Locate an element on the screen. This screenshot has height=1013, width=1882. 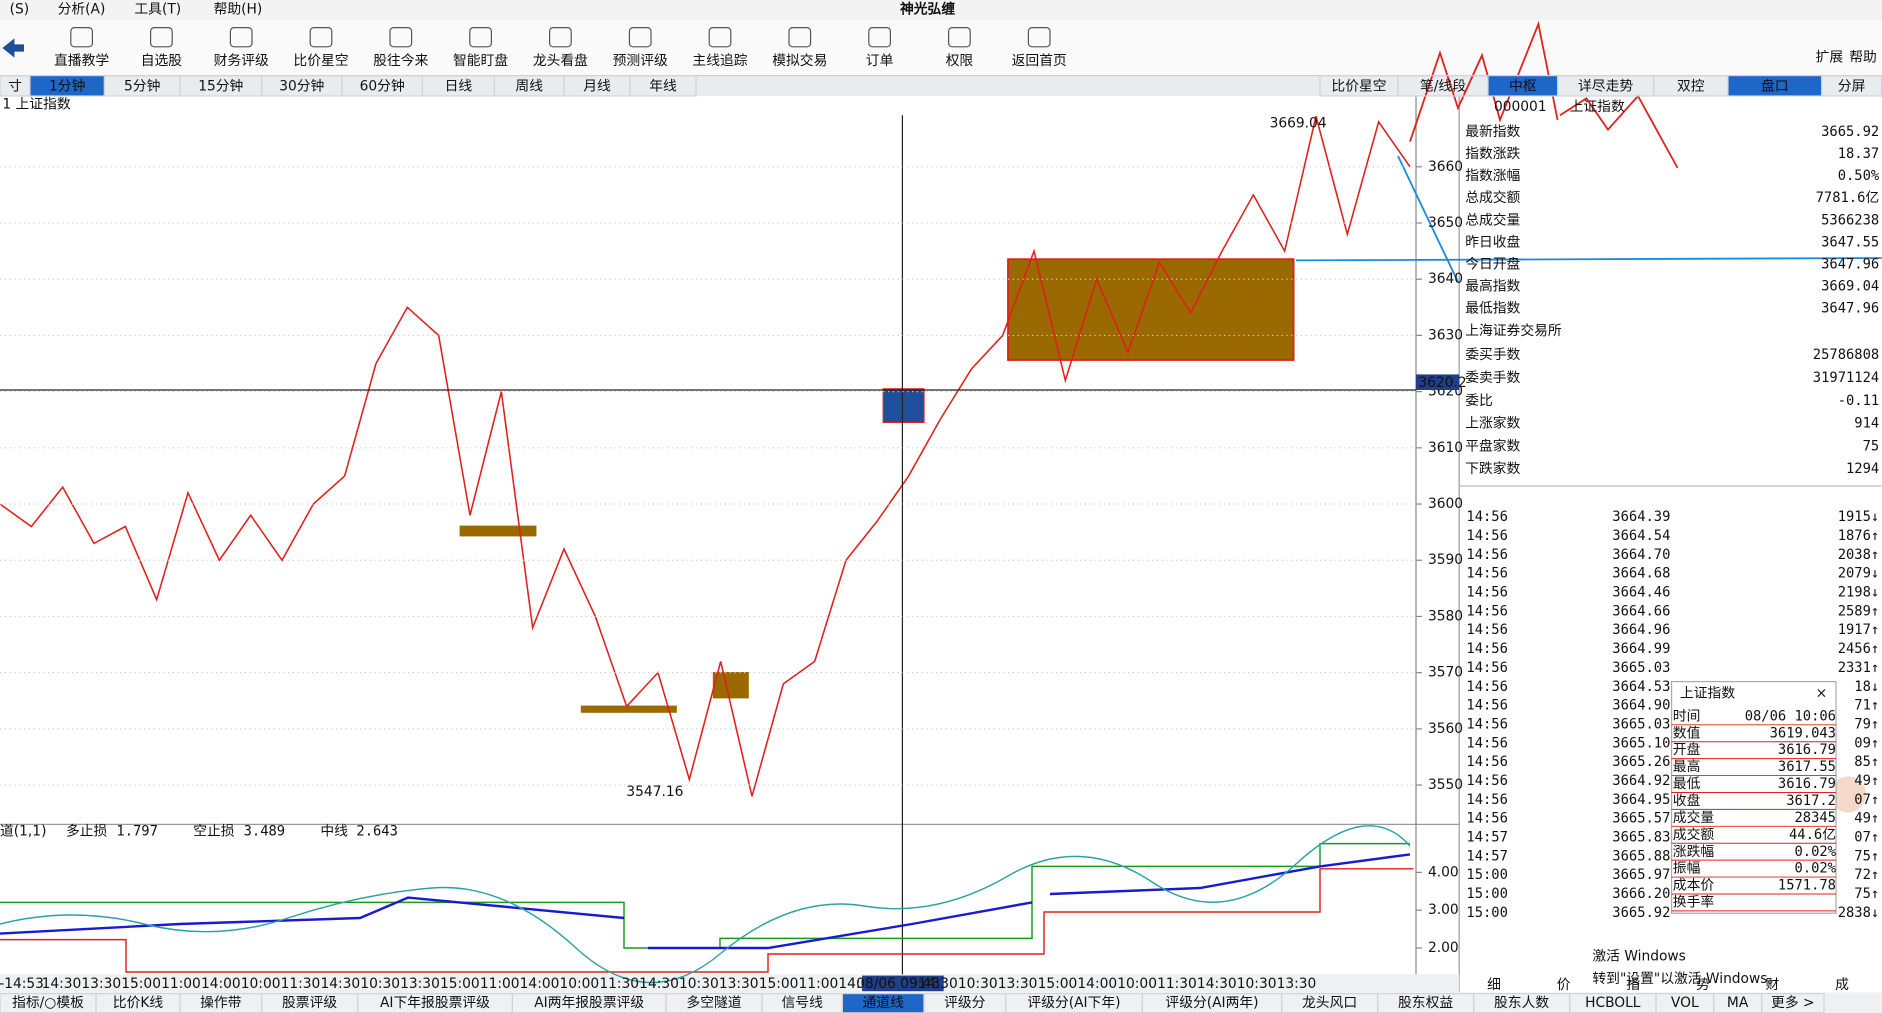
x-tick-label: 14:30 is located at coordinates (659, 984).